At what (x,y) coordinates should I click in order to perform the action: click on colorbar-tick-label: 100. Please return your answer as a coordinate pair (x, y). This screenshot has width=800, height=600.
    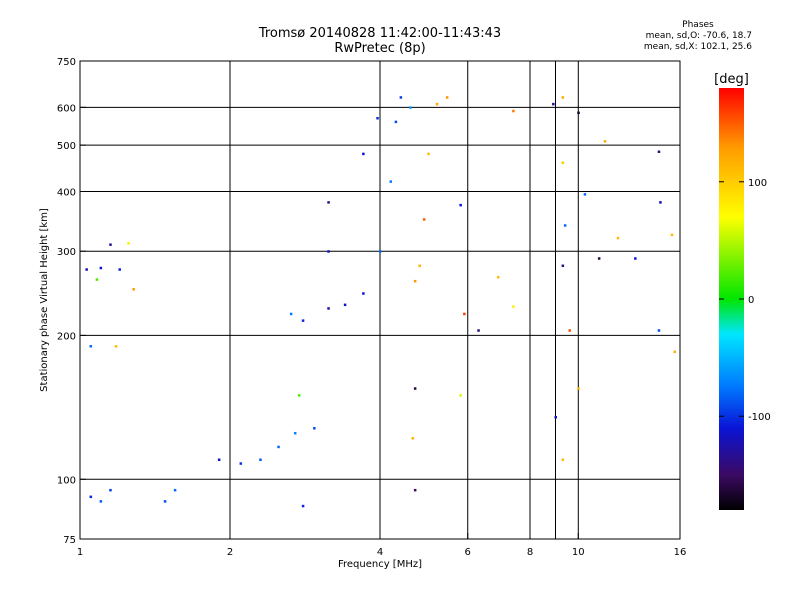
    Looking at the image, I should click on (757, 183).